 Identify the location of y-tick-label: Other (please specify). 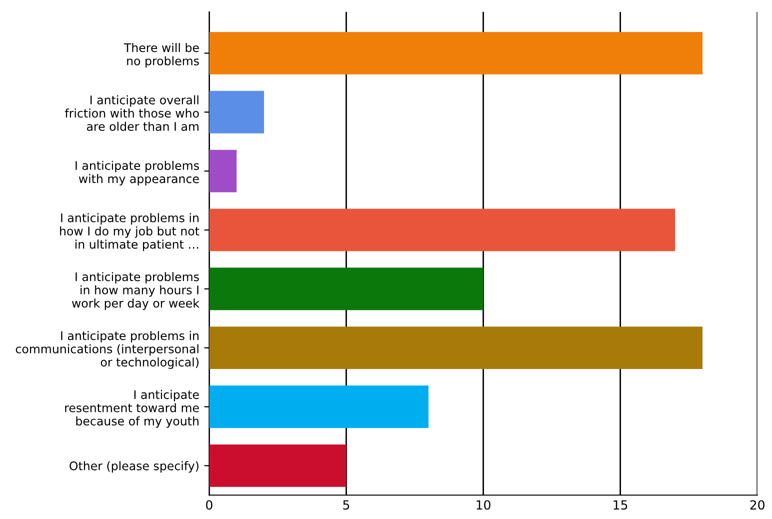
(134, 467).